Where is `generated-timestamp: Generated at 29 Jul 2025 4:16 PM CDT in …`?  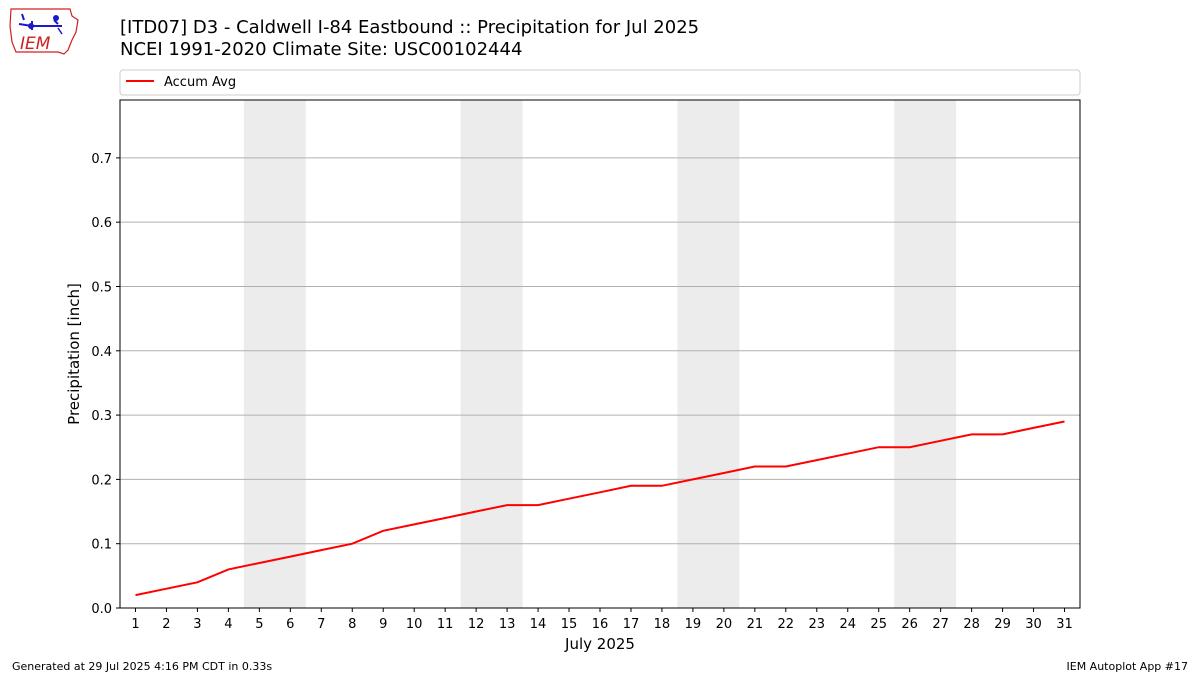 generated-timestamp: Generated at 29 Jul 2025 4:16 PM CDT in … is located at coordinates (142, 666).